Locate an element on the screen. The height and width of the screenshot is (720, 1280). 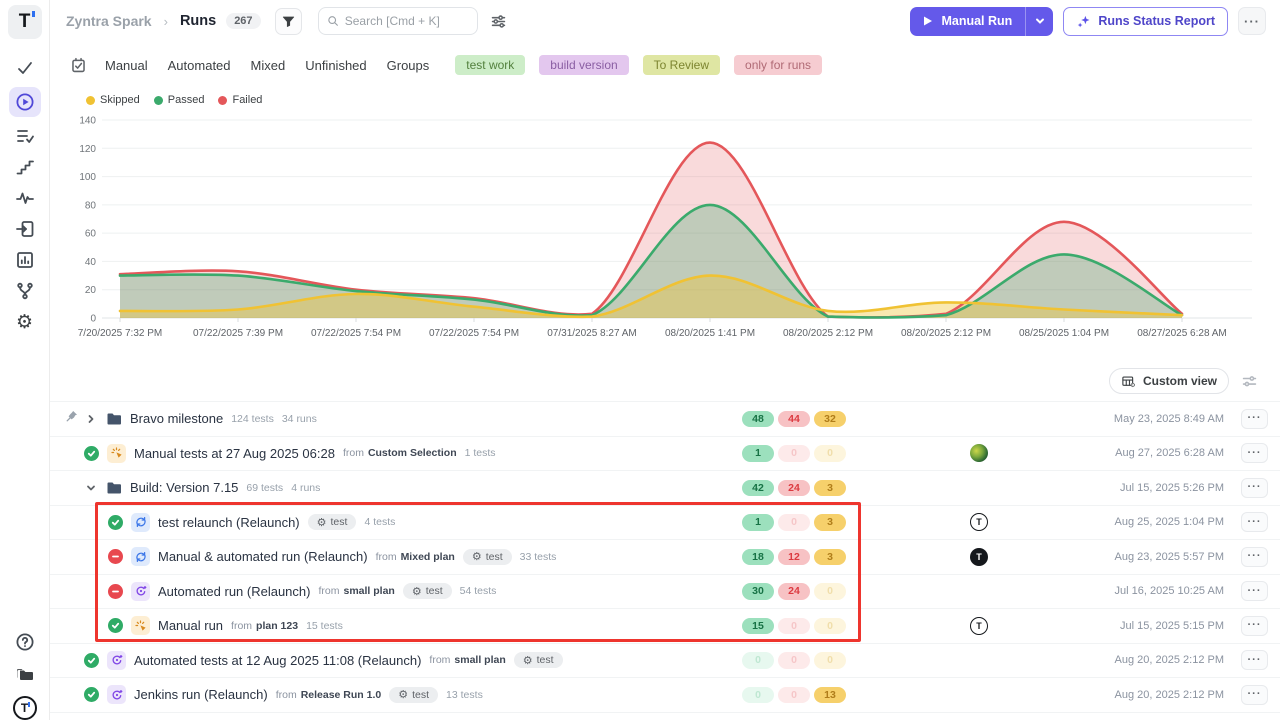
run-title: Manual run is located at coordinates (191, 626).